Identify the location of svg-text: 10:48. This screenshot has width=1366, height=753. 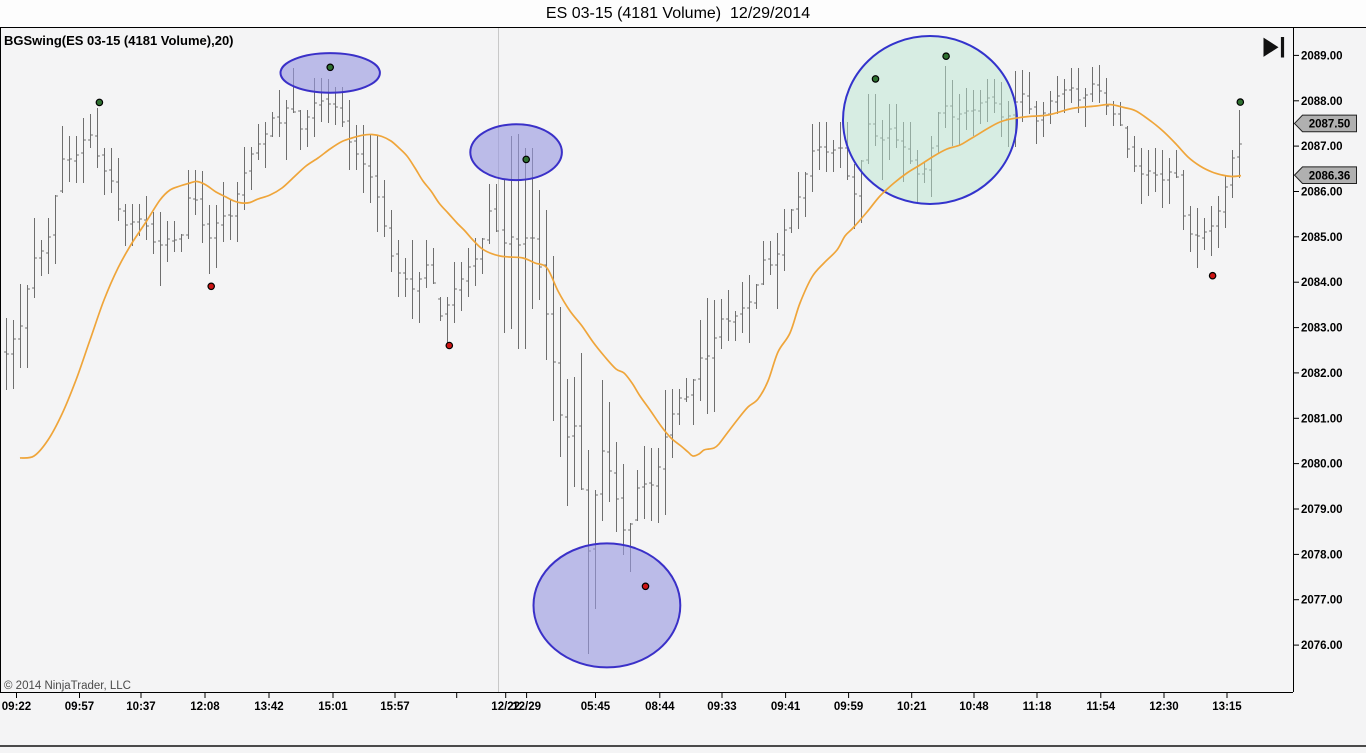
(974, 707).